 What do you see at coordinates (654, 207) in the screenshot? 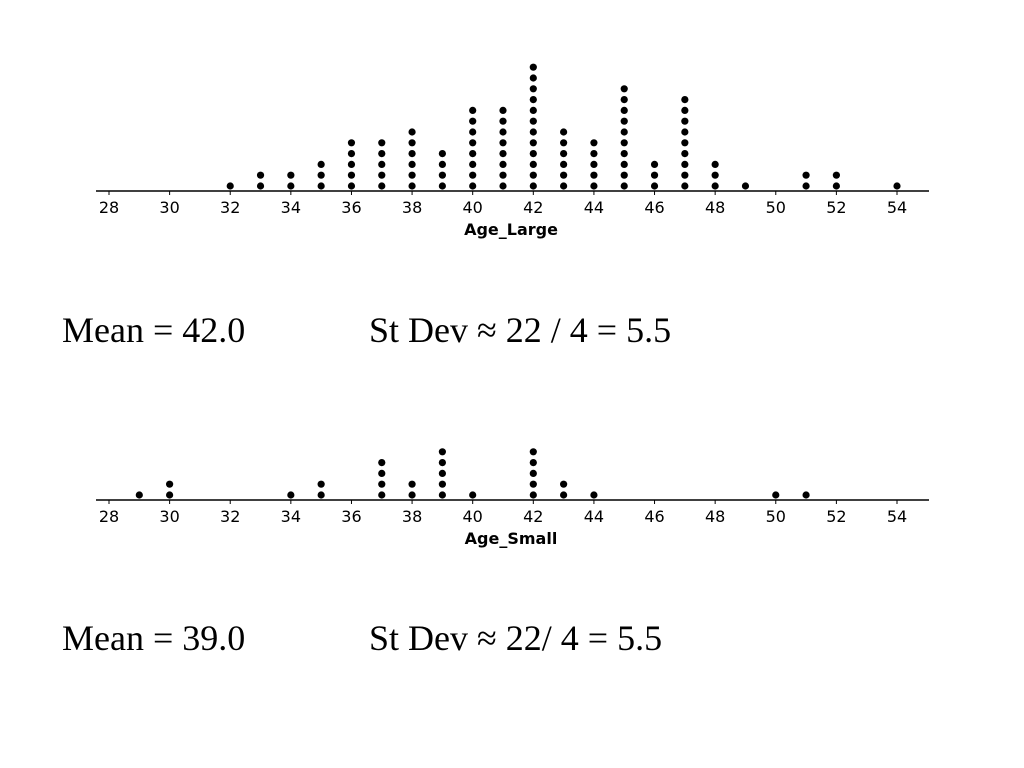
I see `x-tick-label: 46` at bounding box center [654, 207].